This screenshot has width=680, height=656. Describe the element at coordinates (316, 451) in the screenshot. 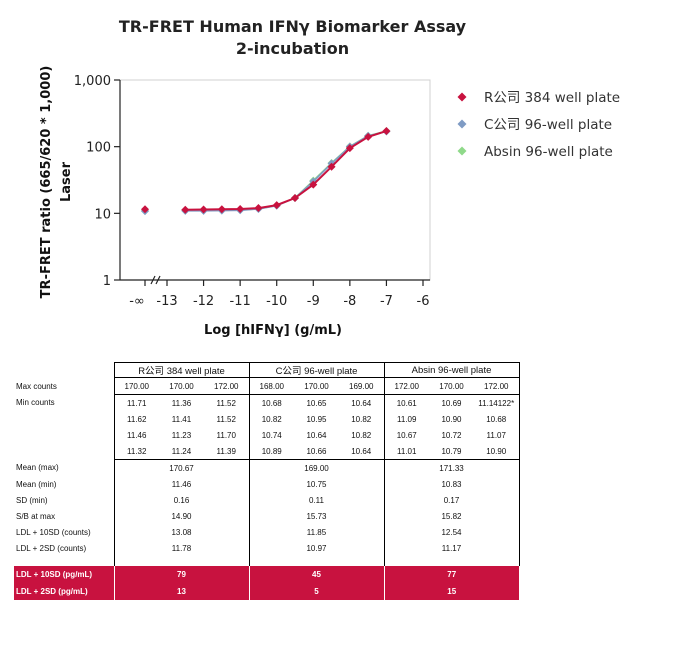

I see `table-cell: 10.66` at that location.